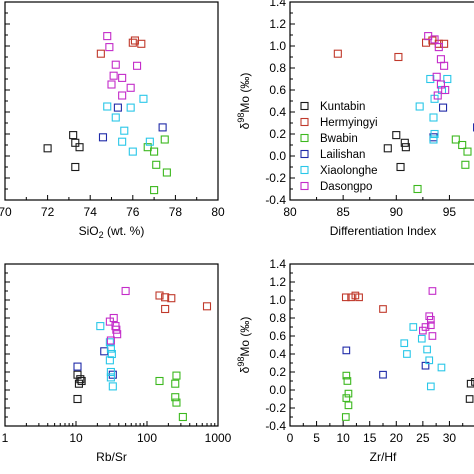  Describe the element at coordinates (218, 438) in the screenshot. I see `x-tick-label: 1000` at that location.